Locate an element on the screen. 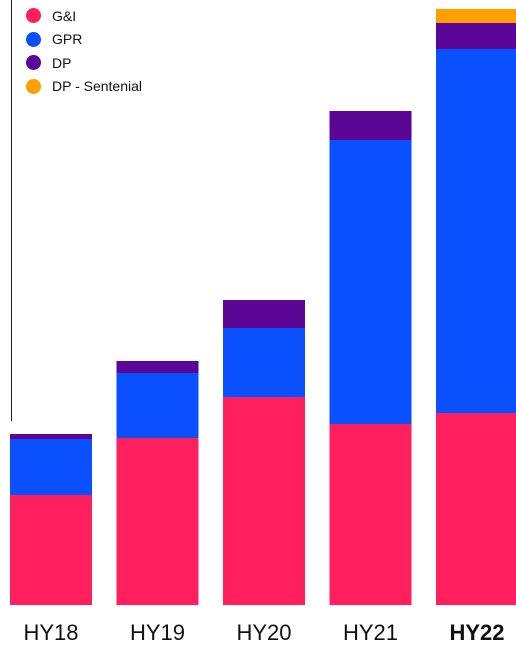  bar-segment-hy20-dp is located at coordinates (264, 314).